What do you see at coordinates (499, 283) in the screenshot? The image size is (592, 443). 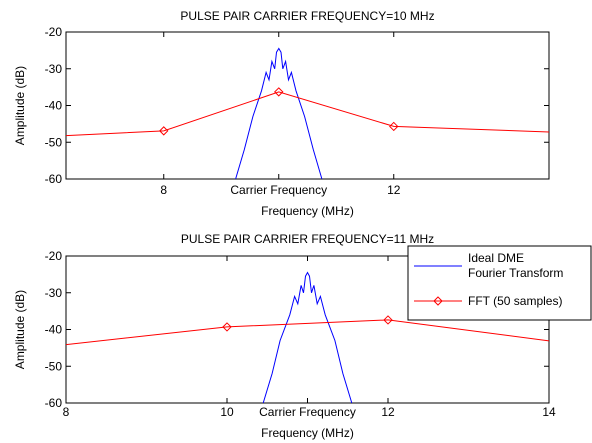 I see `legend-box` at bounding box center [499, 283].